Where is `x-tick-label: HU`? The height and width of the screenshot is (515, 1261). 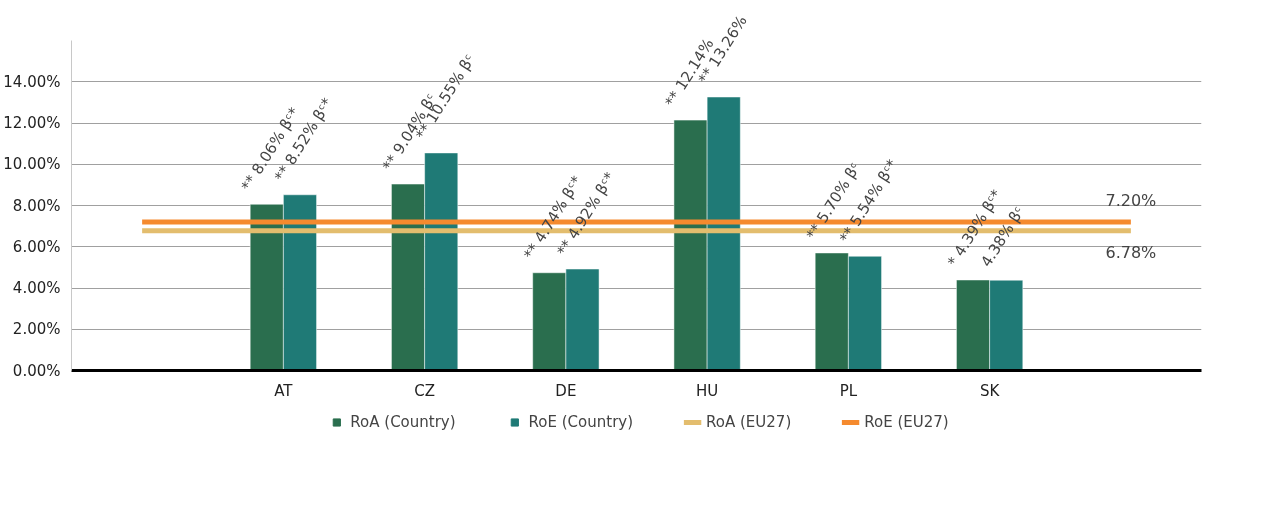
x-tick-label: HU is located at coordinates (707, 390).